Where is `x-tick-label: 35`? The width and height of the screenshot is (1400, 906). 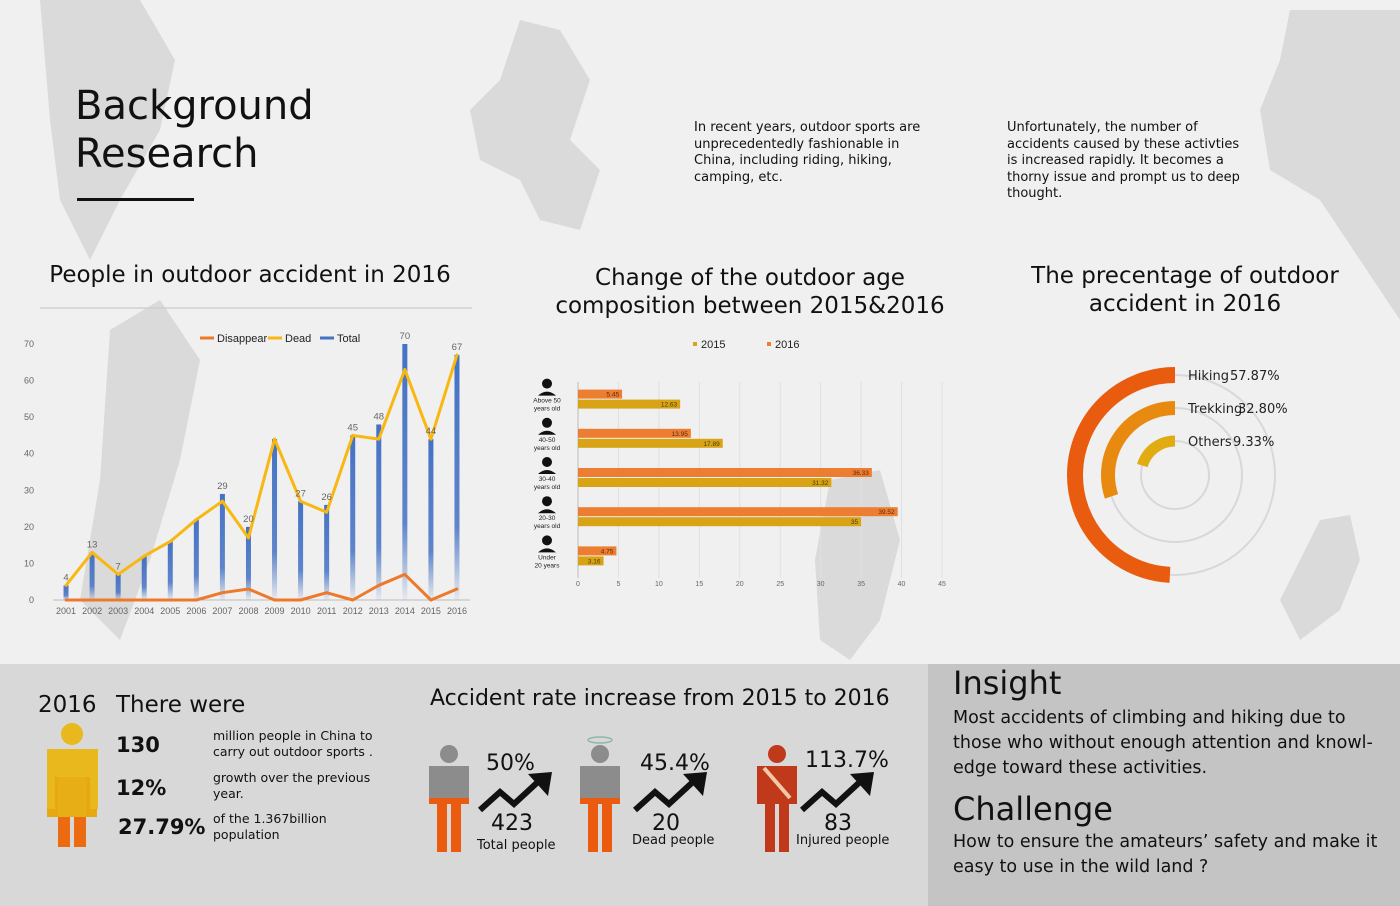 x-tick-label: 35 is located at coordinates (861, 584).